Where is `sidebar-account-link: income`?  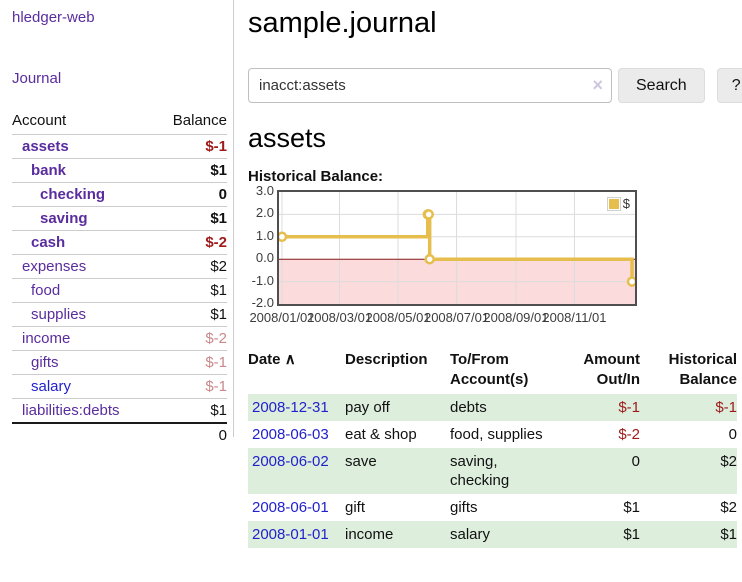 sidebar-account-link: income is located at coordinates (46, 338).